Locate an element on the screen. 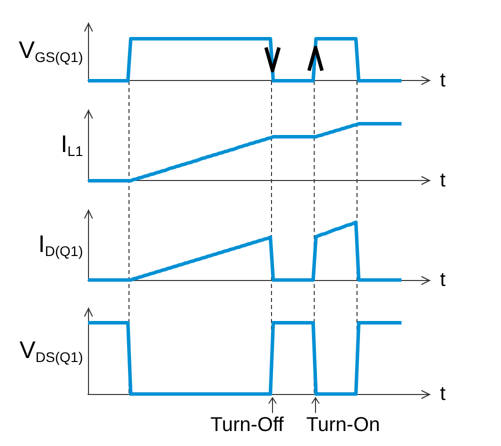 This screenshot has height=446, width=501. annotation: Turn-Off is located at coordinates (247, 425).